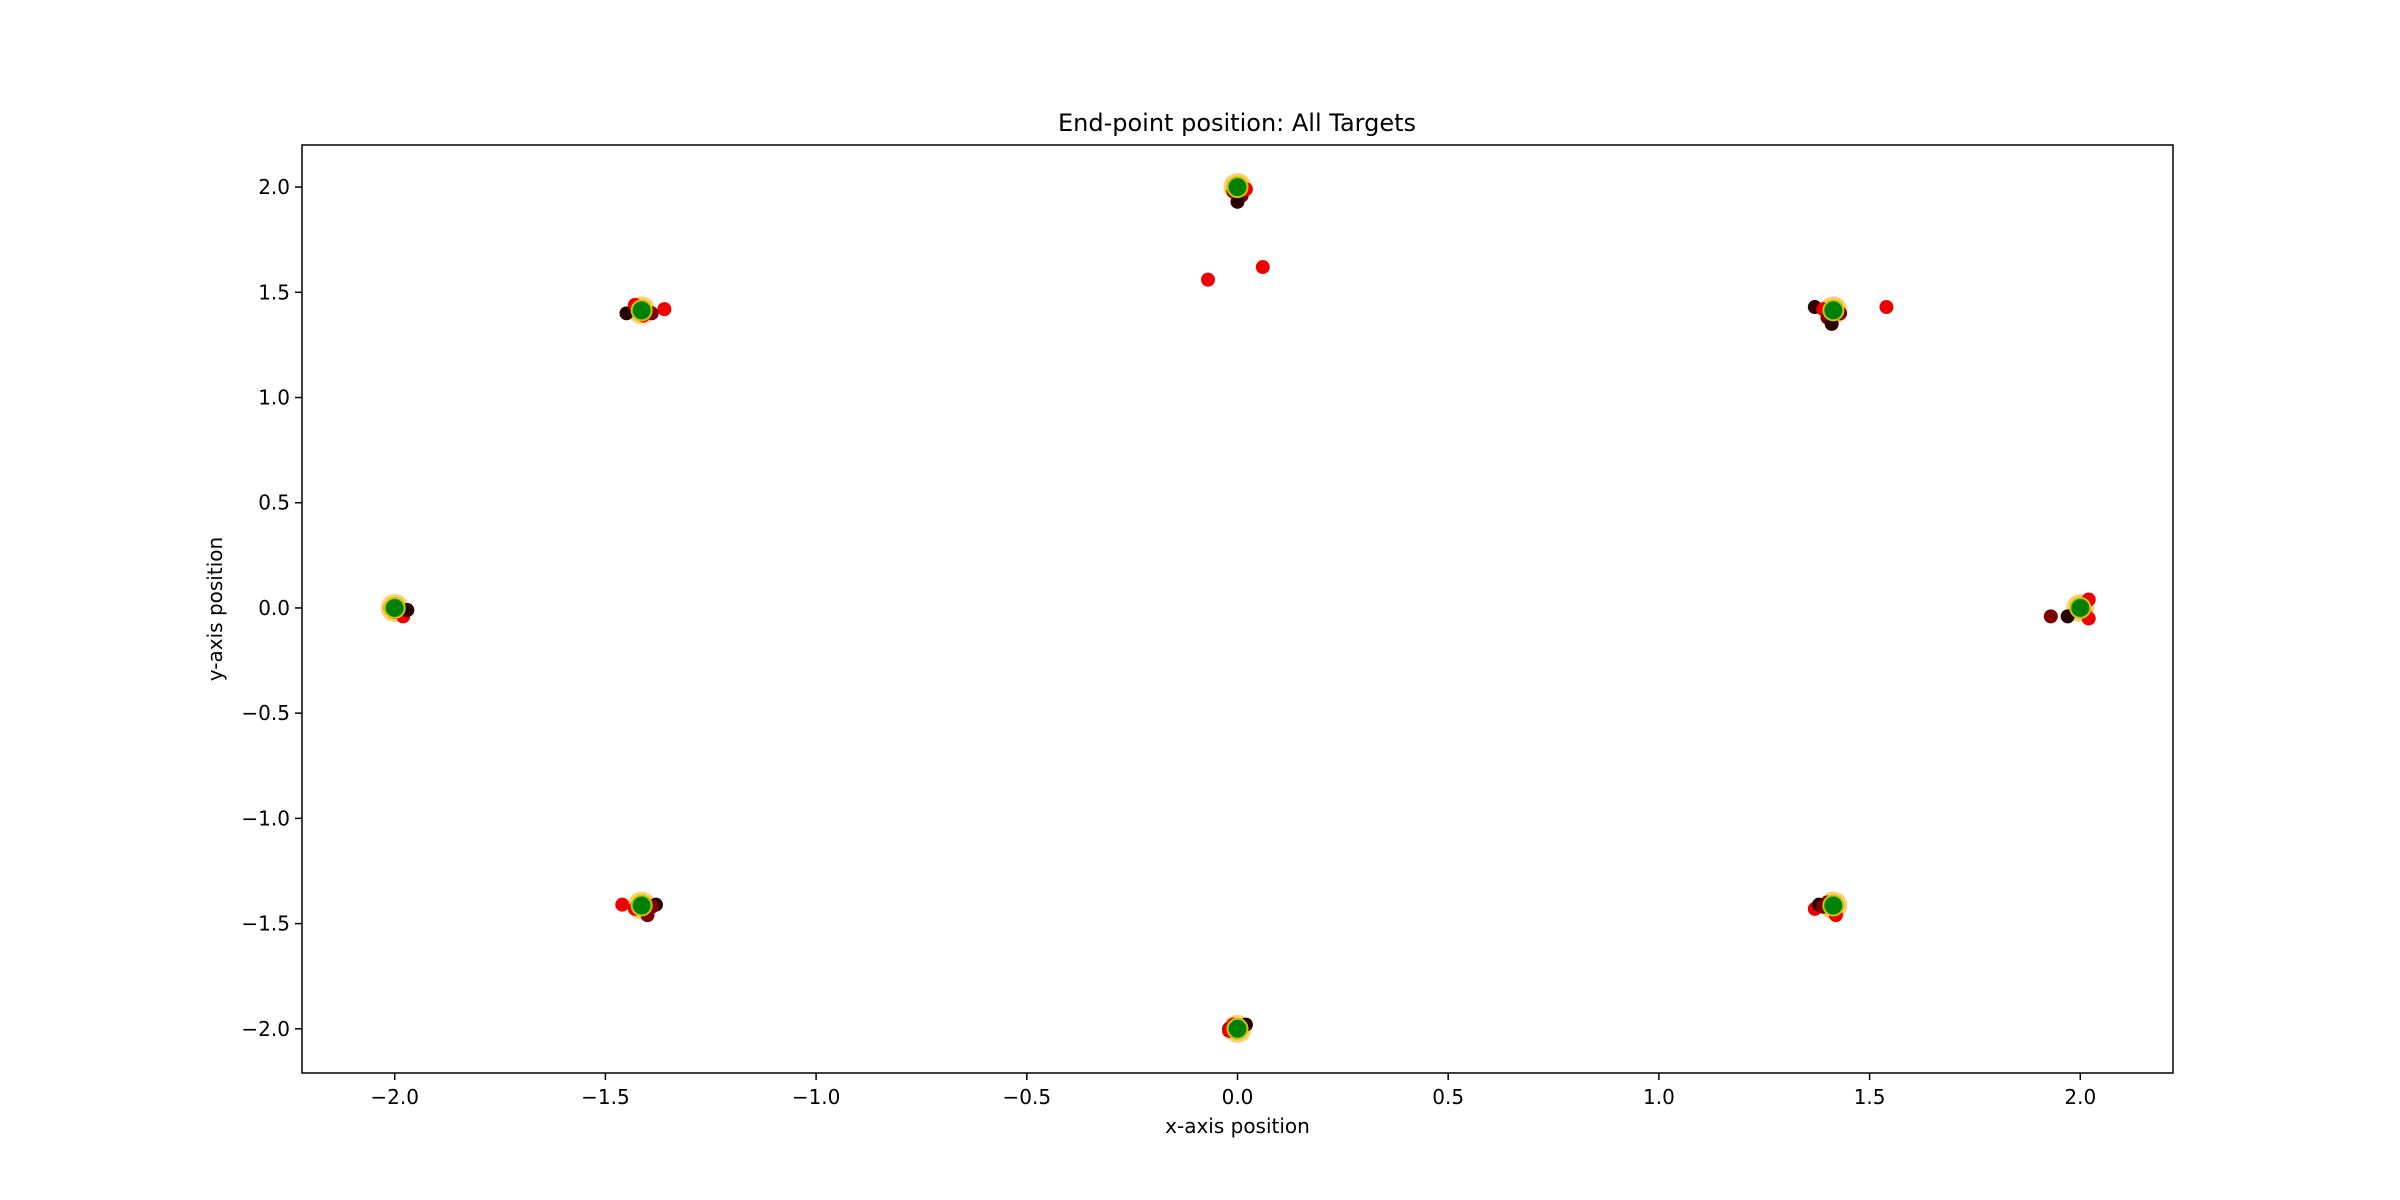  Describe the element at coordinates (1238, 1097) in the screenshot. I see `x-tick-label: 0.0` at that location.